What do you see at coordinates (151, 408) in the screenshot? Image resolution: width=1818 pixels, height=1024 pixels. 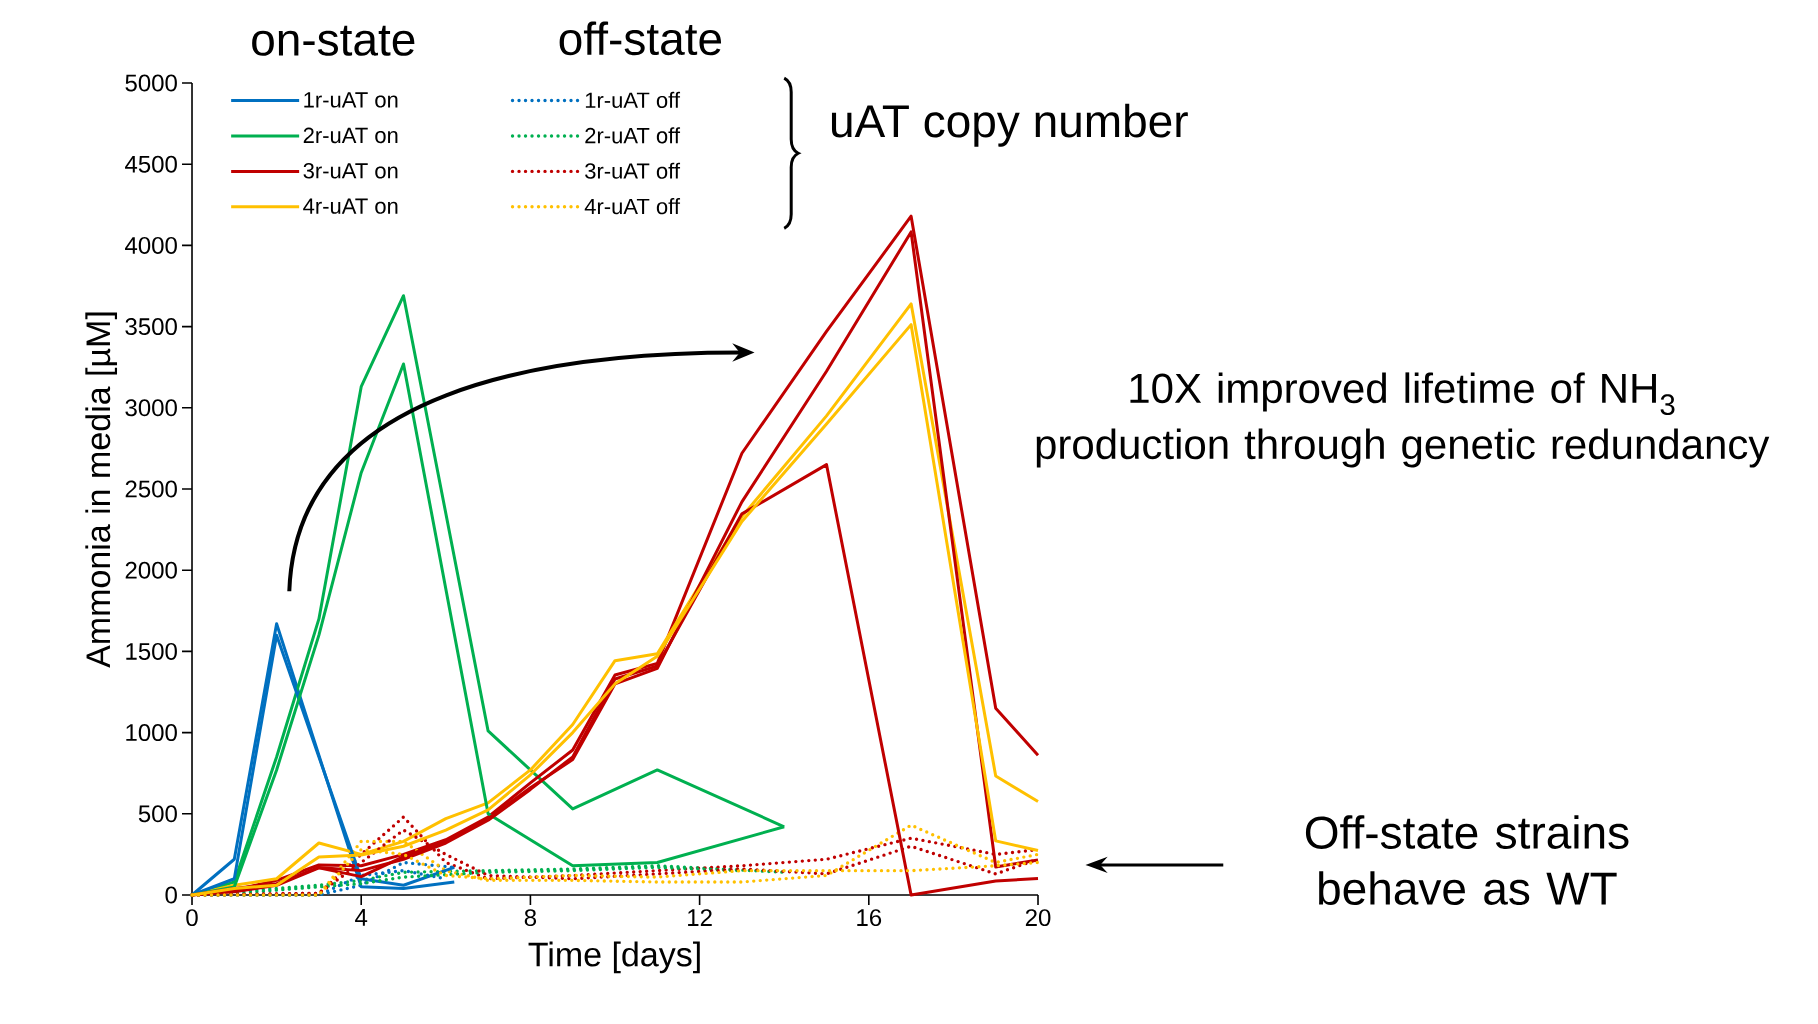 I see `y-tick-label: 3000` at bounding box center [151, 408].